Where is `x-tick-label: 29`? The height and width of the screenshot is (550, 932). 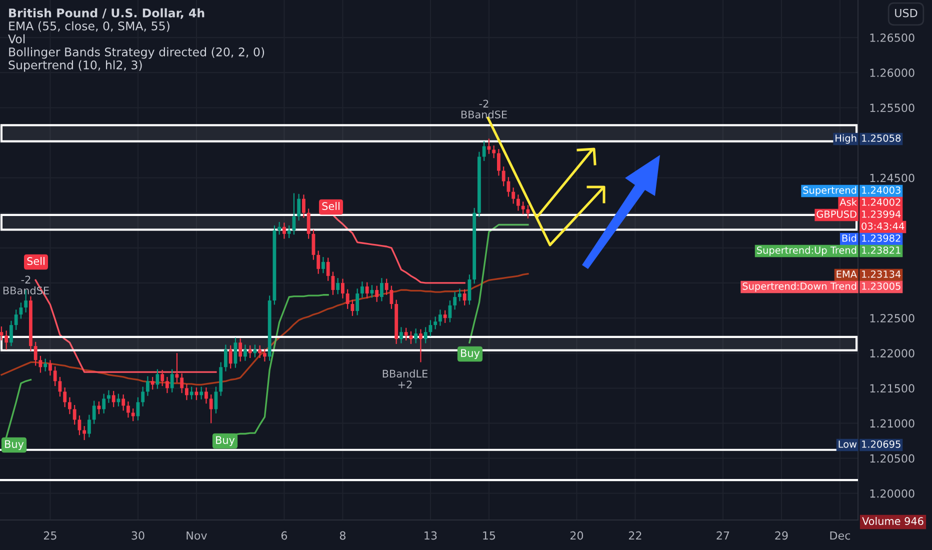 x-tick-label: 29 is located at coordinates (781, 535).